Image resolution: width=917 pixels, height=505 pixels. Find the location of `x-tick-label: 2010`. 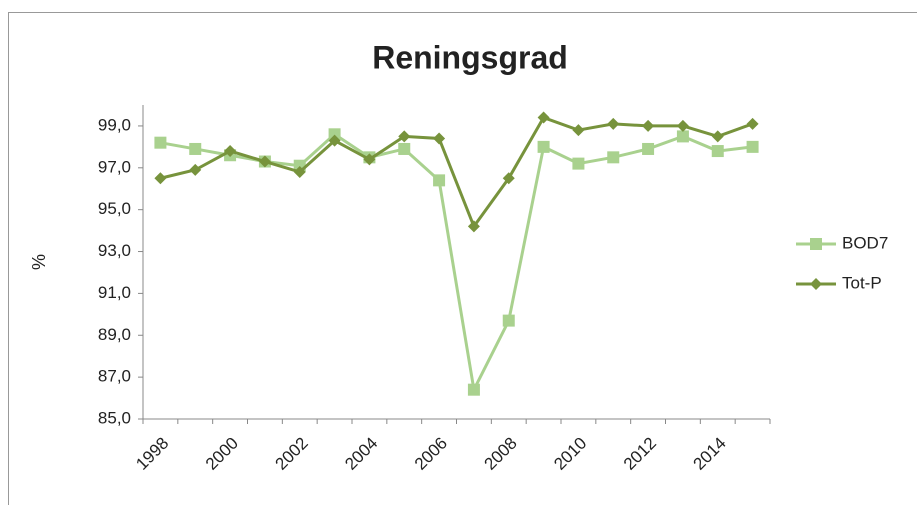

x-tick-label: 2010 is located at coordinates (570, 454).